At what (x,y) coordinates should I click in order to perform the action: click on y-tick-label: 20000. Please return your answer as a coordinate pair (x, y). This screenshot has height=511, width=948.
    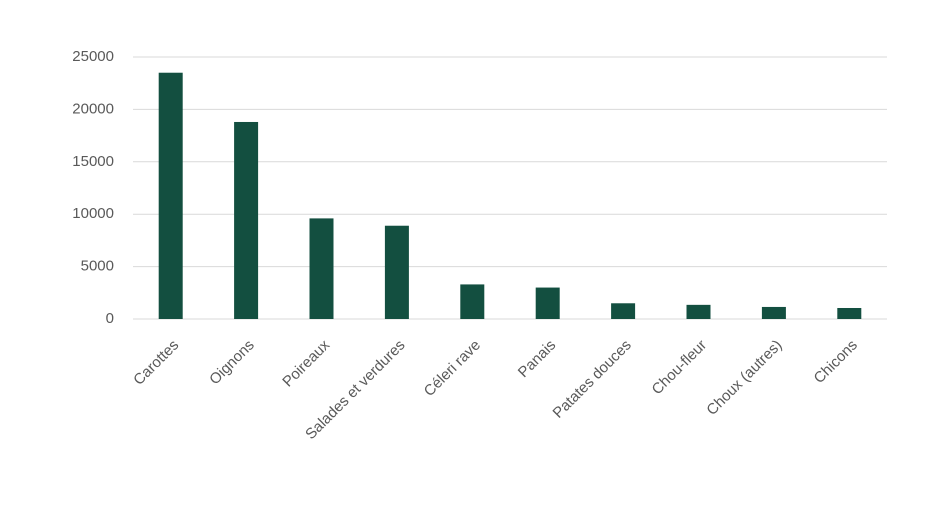
    Looking at the image, I should click on (93, 108).